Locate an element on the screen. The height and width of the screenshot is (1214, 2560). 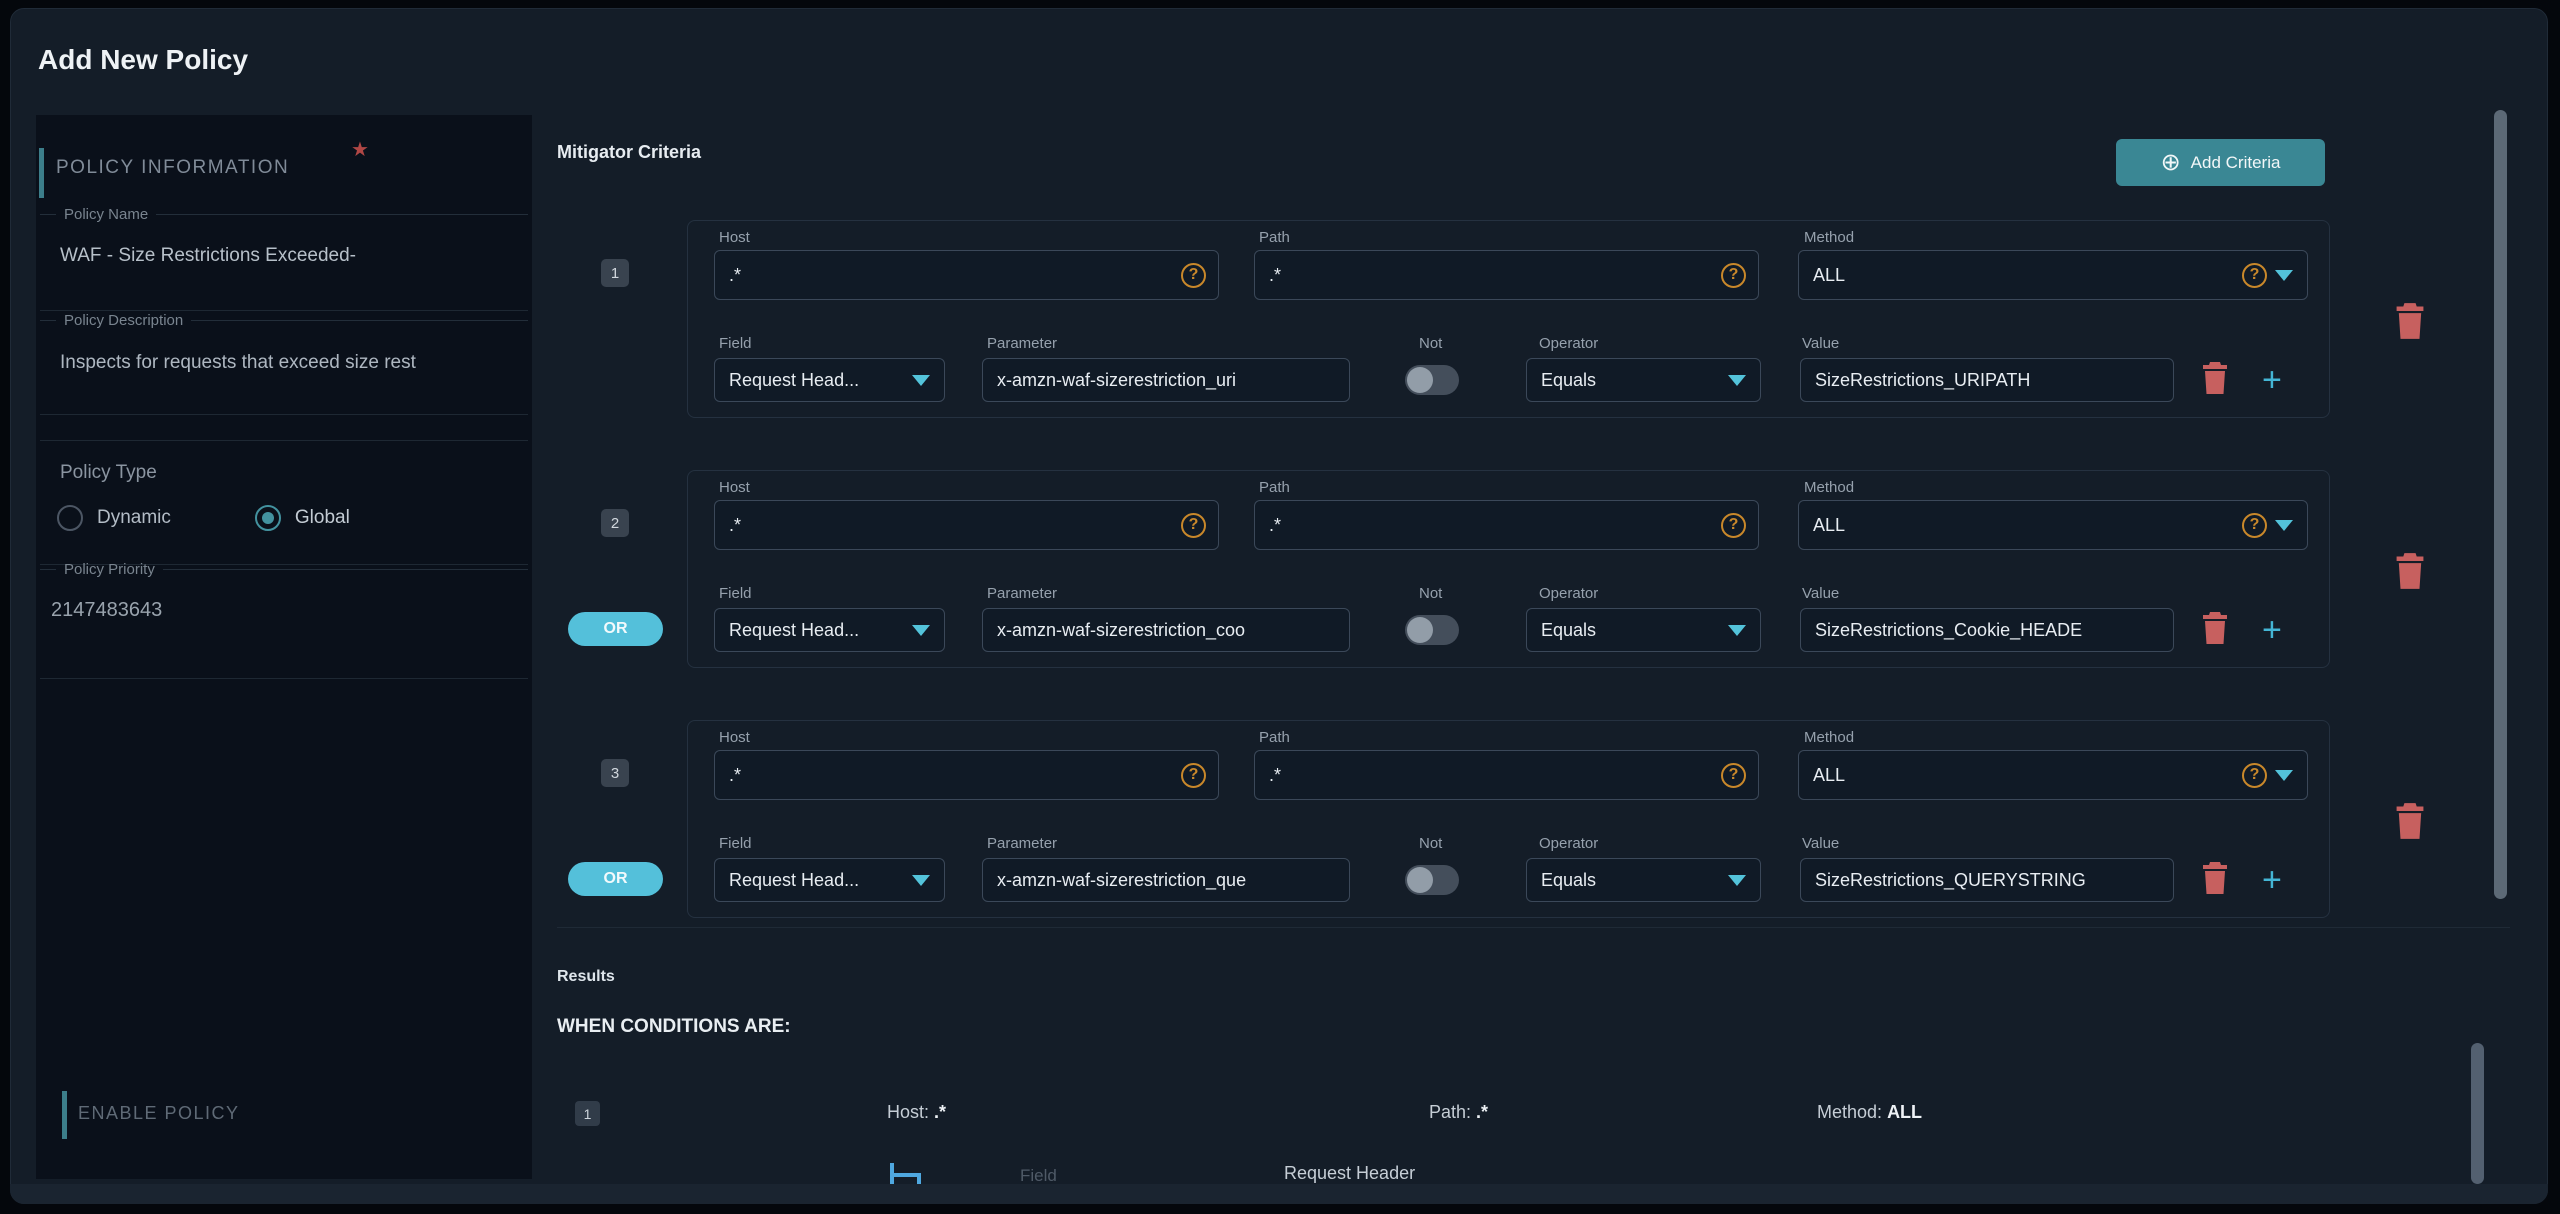
value-input: SizeRestrictions_Cookie_HEADE is located at coordinates (1987, 630).